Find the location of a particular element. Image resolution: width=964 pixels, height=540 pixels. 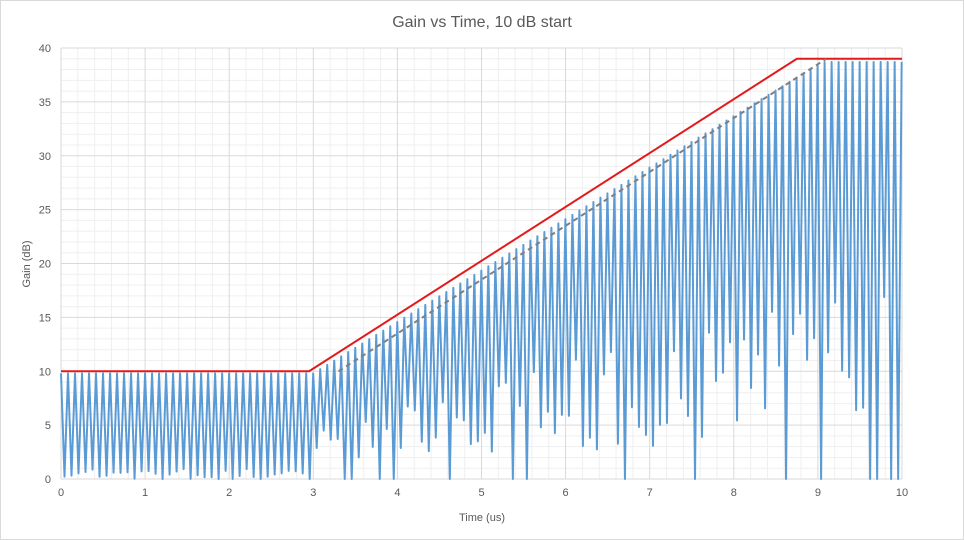

y-tick-label: 30 is located at coordinates (45, 157).